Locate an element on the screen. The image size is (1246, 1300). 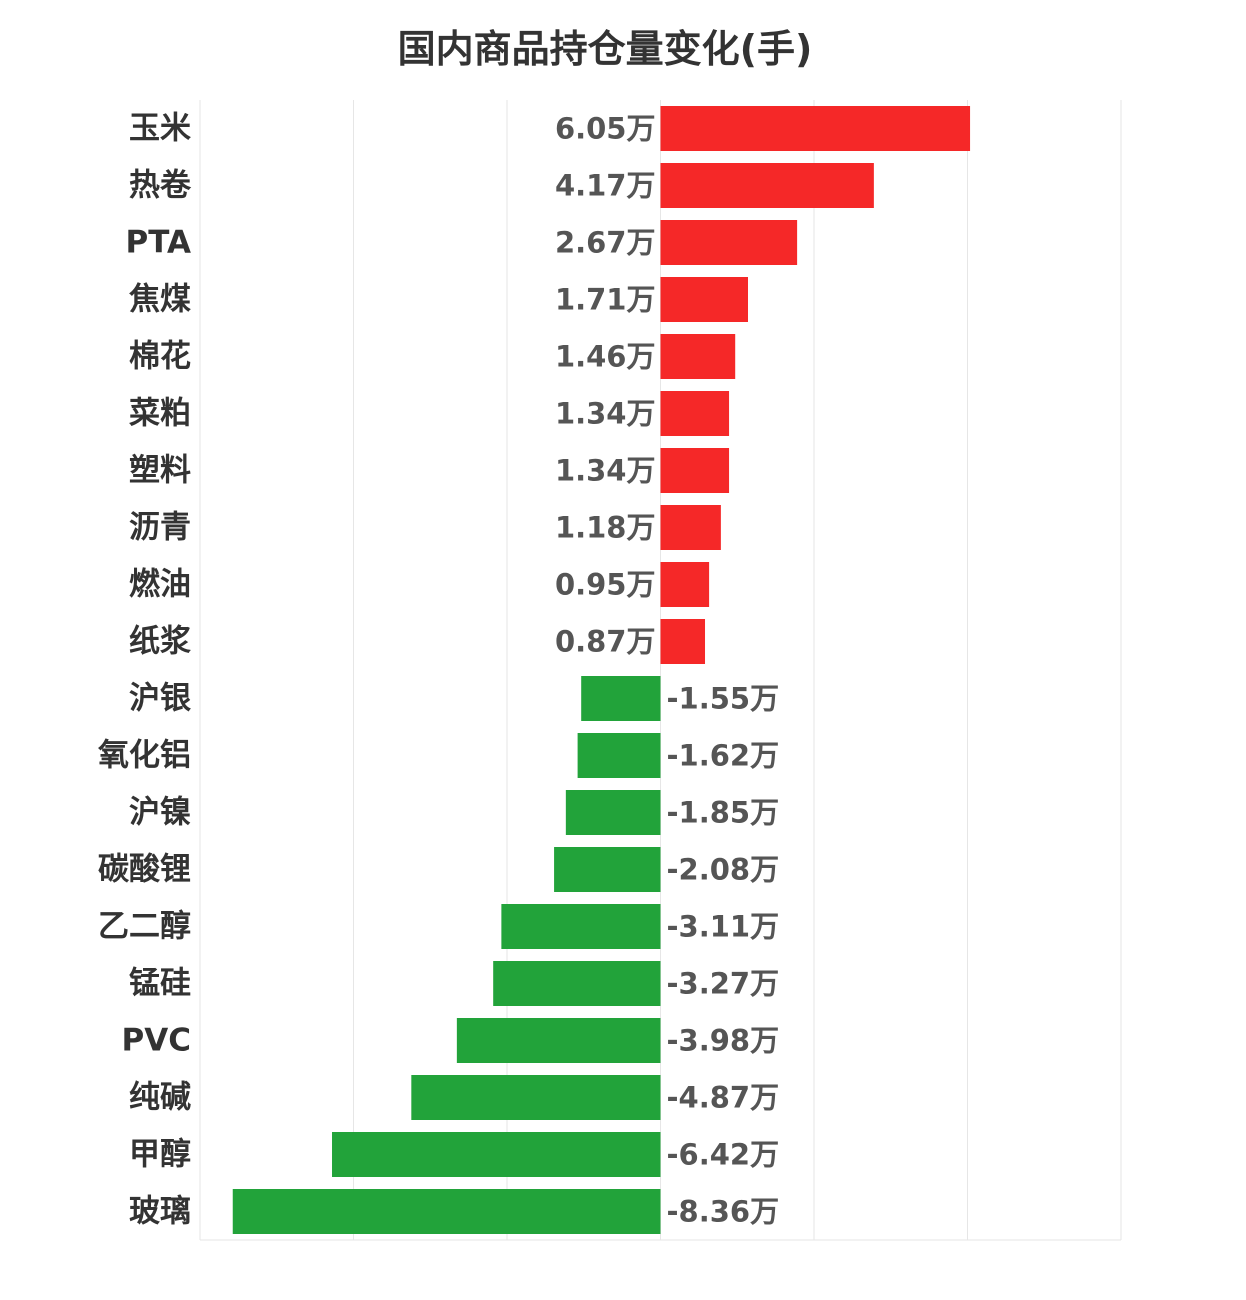
category-label: 热卷 is located at coordinates (160, 186).